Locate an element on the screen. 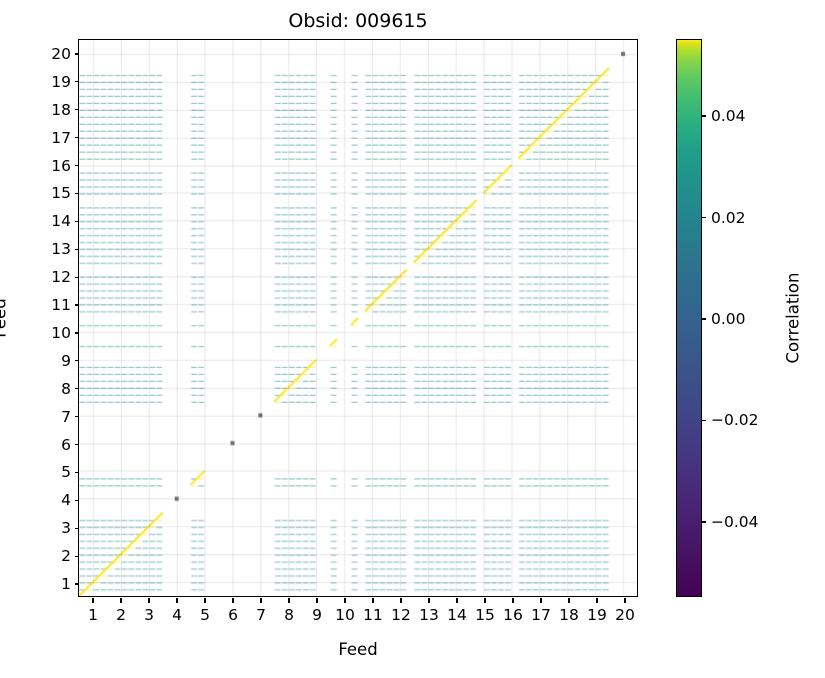 The image size is (825, 678). x-tick-label: 10 is located at coordinates (345, 615).